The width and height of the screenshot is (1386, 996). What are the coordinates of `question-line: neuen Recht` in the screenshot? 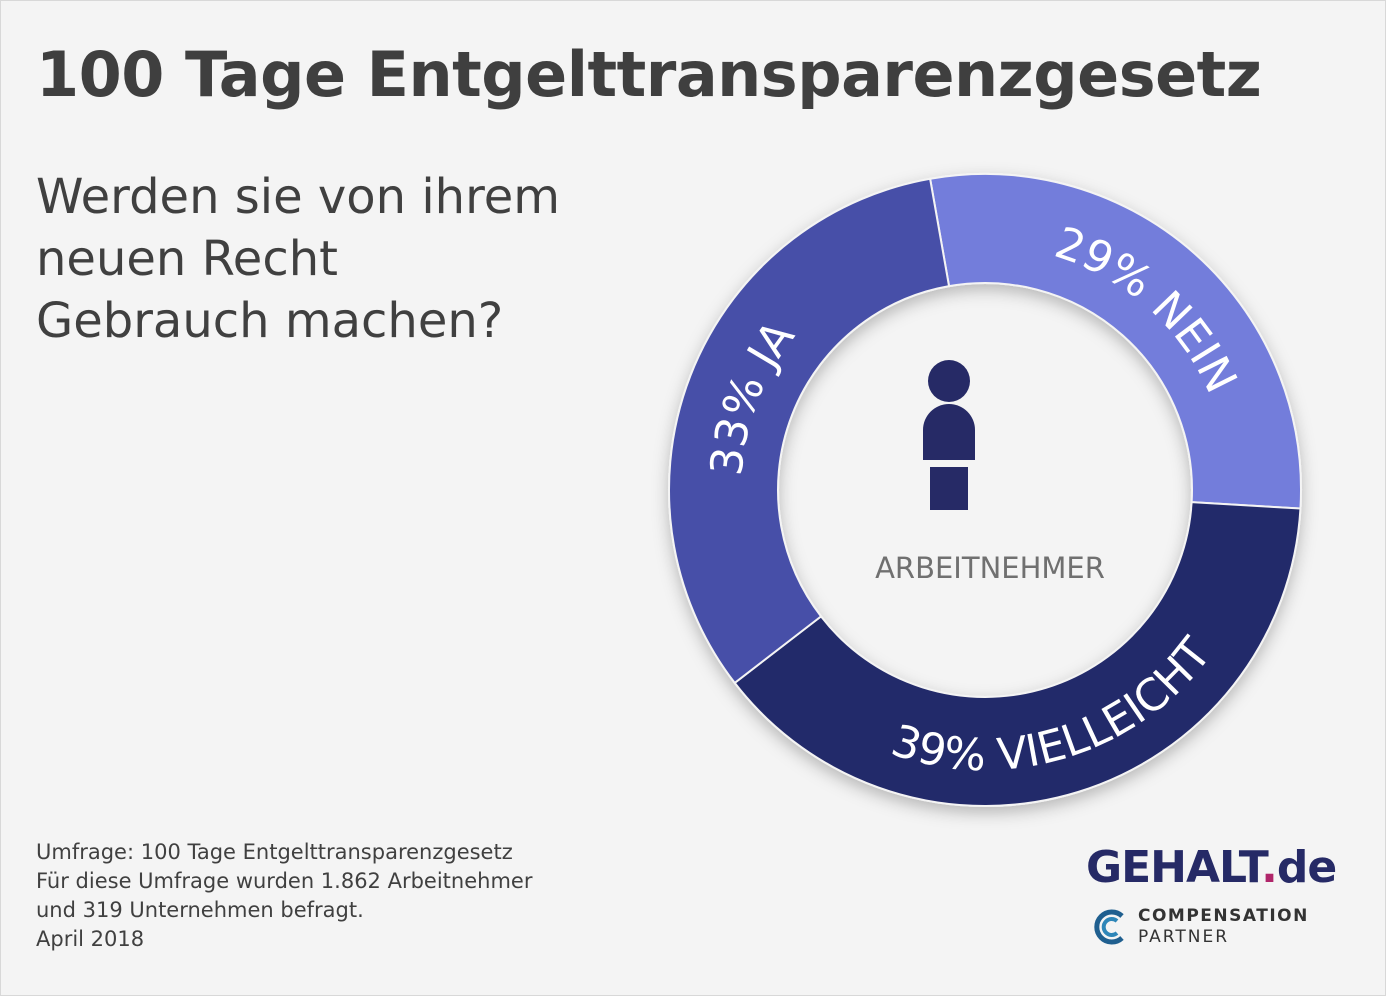 It's located at (187, 259).